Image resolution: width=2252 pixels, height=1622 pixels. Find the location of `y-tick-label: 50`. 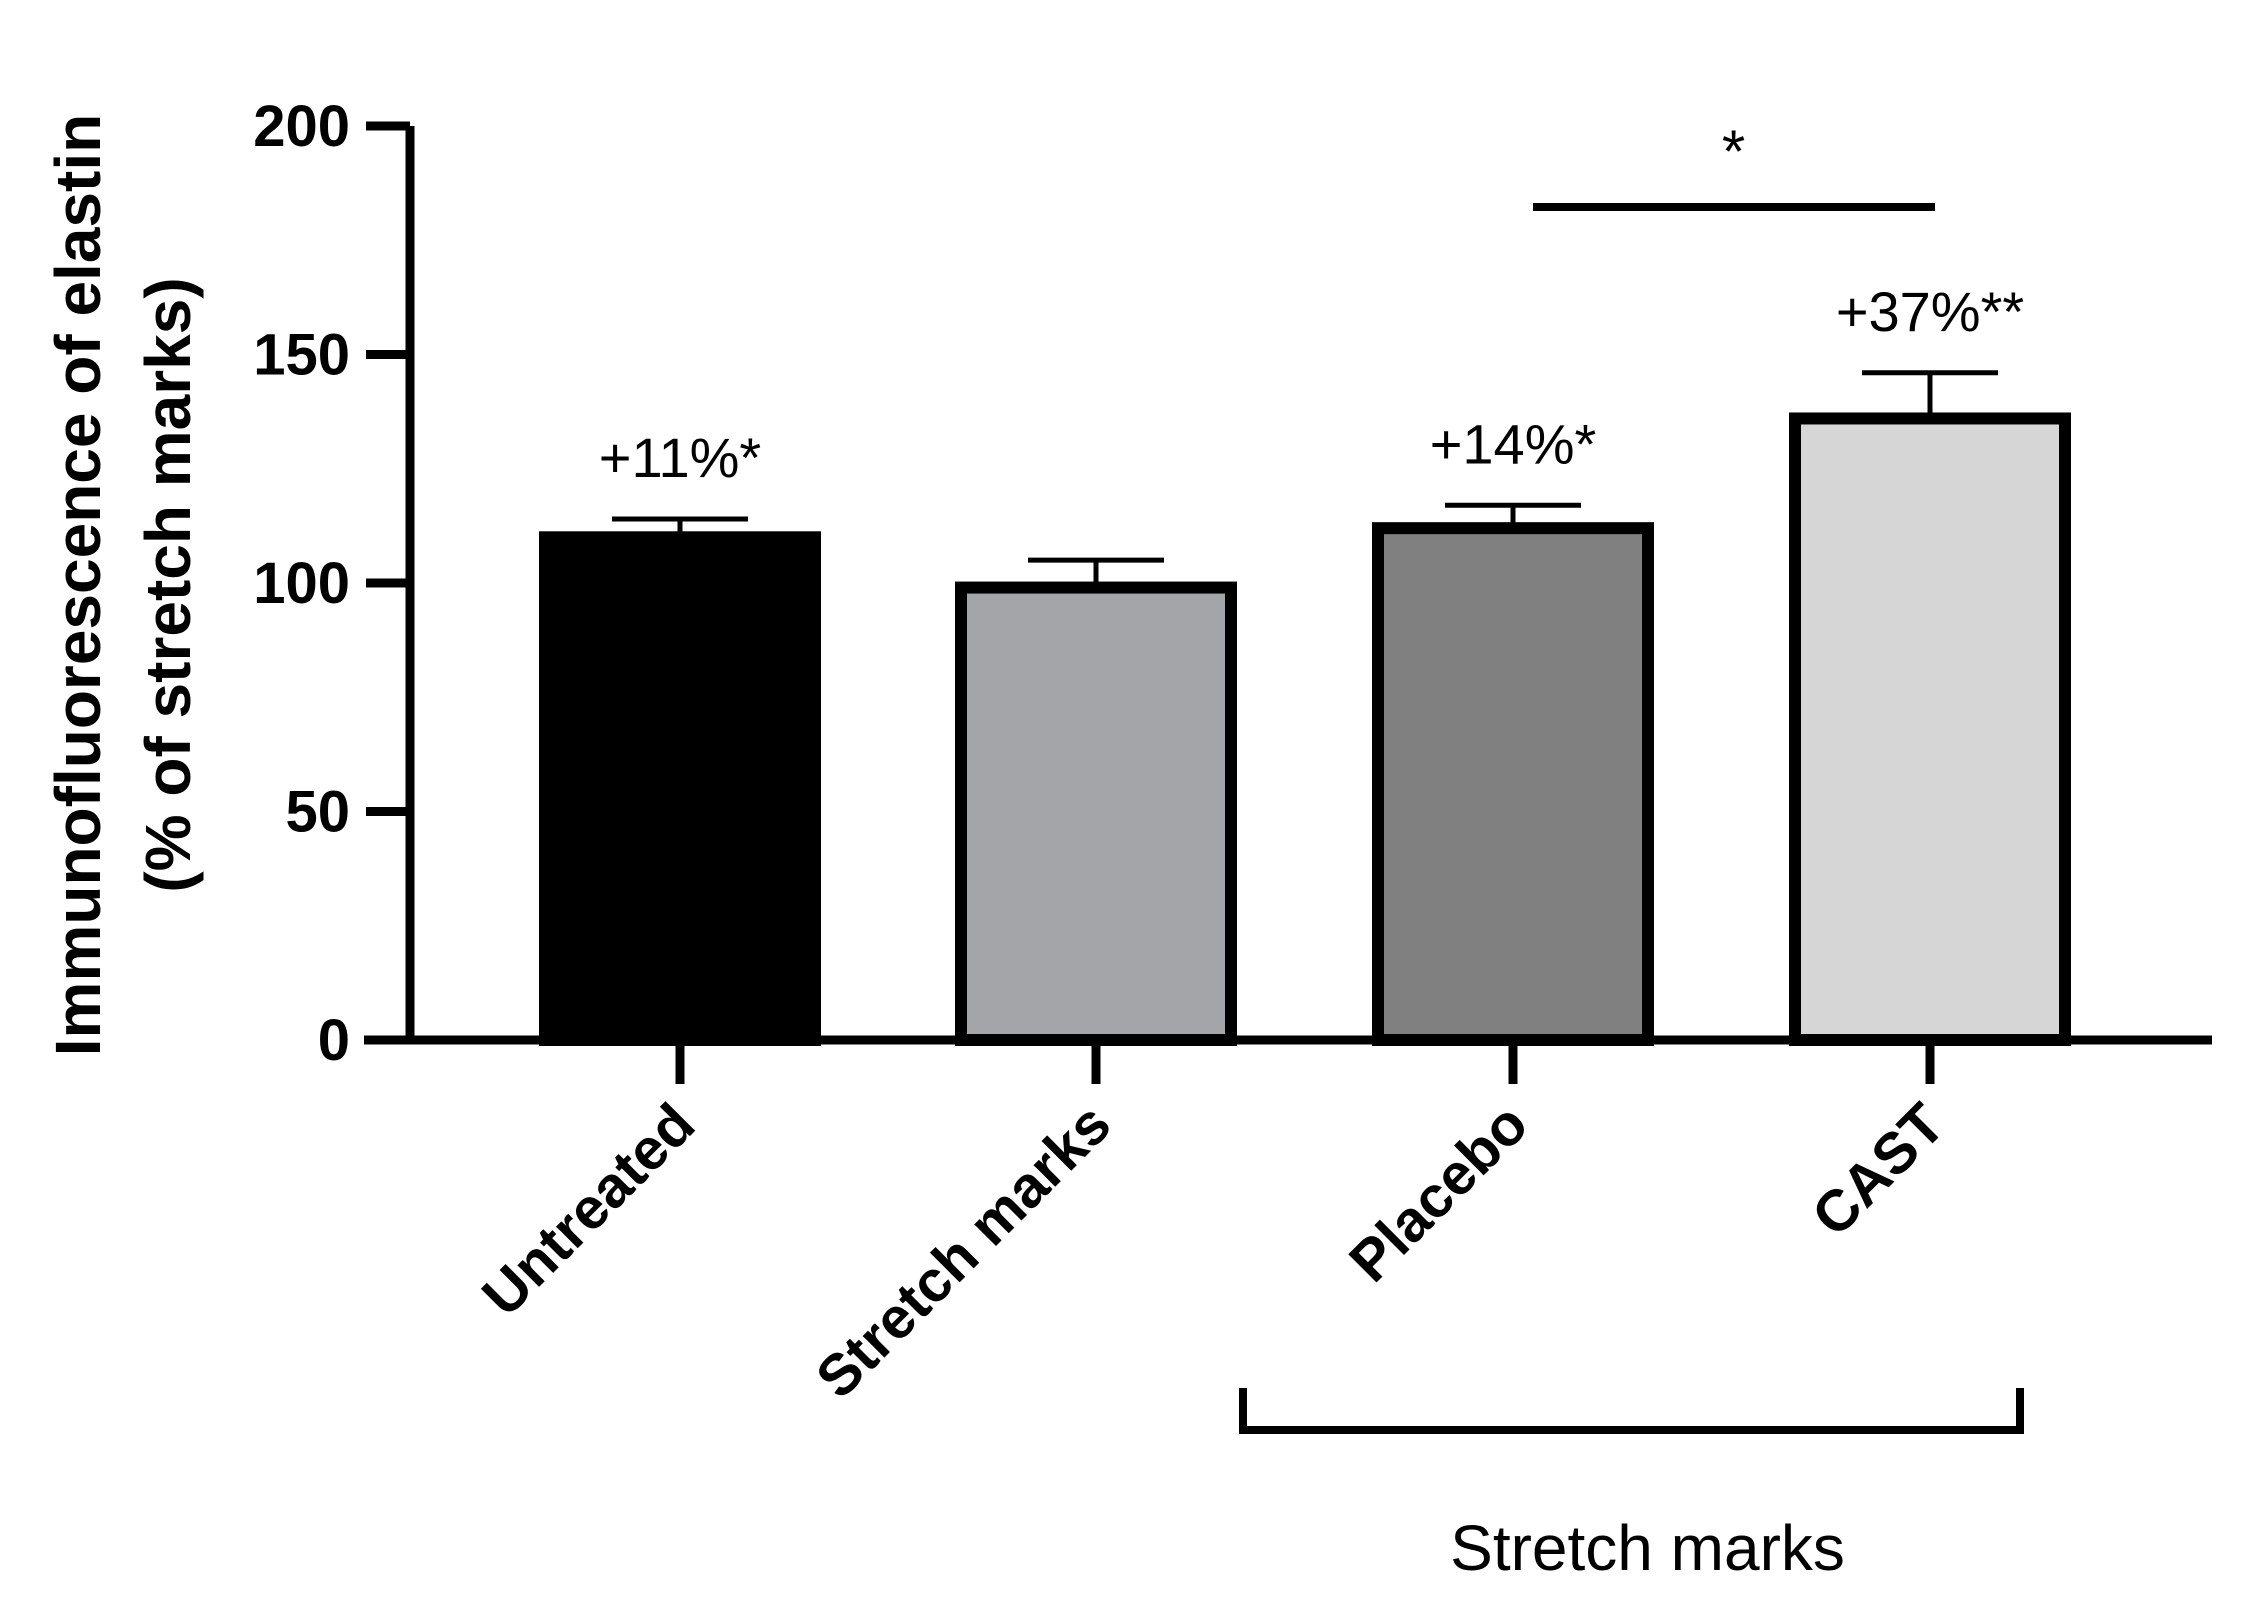

y-tick-label: 50 is located at coordinates (317, 812).